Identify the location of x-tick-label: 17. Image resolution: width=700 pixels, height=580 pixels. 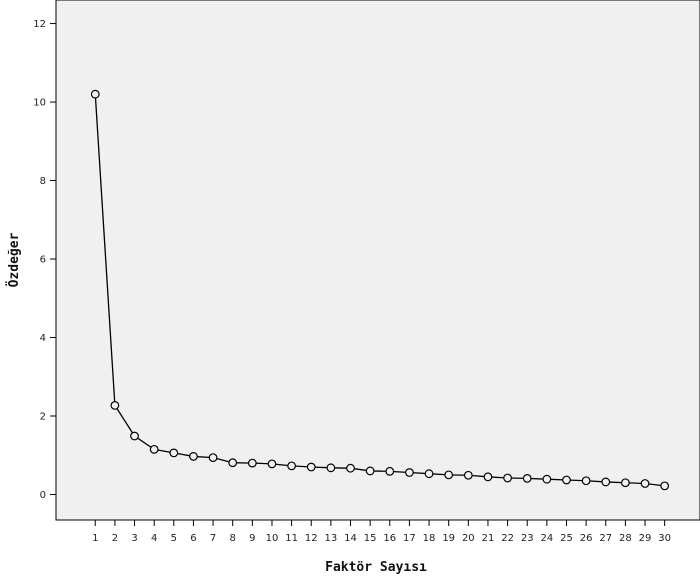
(409, 538).